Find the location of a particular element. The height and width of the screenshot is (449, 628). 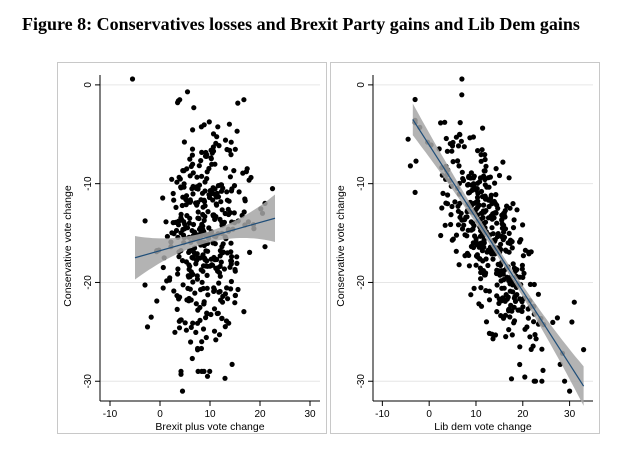

x-tick-label: 10 is located at coordinates (210, 414).